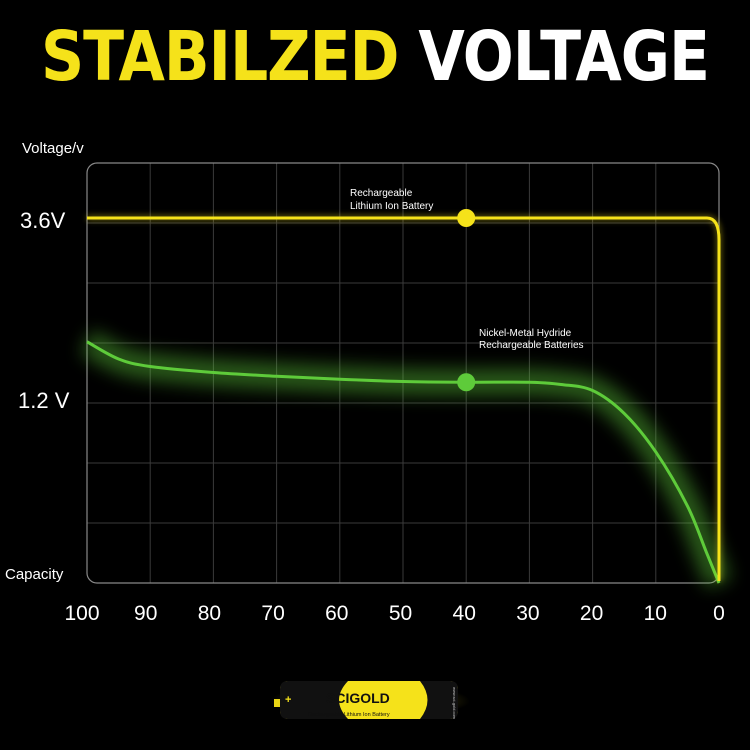  Describe the element at coordinates (466, 218) in the screenshot. I see `lithium-series-marker` at that location.